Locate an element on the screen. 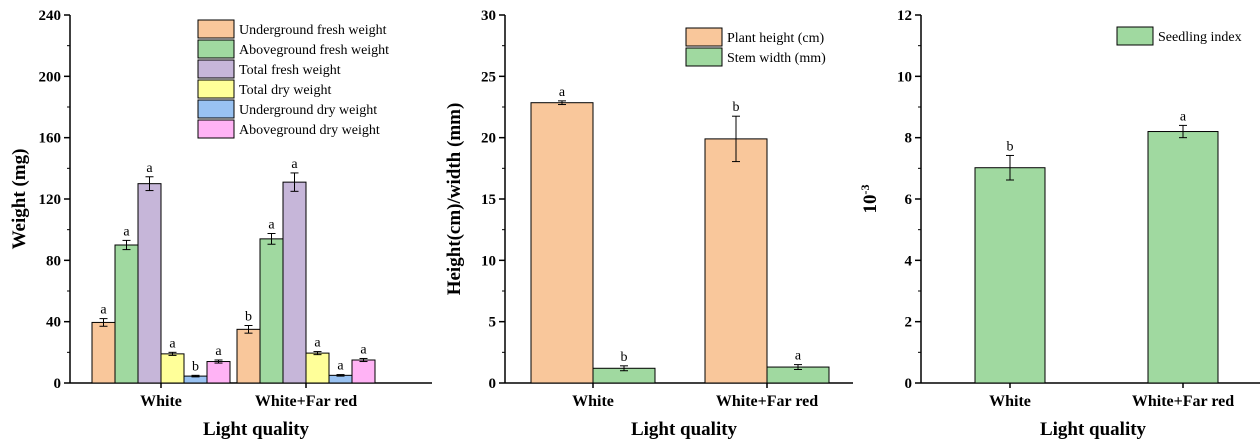 The width and height of the screenshot is (1260, 439). y-tick-label: 2 is located at coordinates (909, 323).